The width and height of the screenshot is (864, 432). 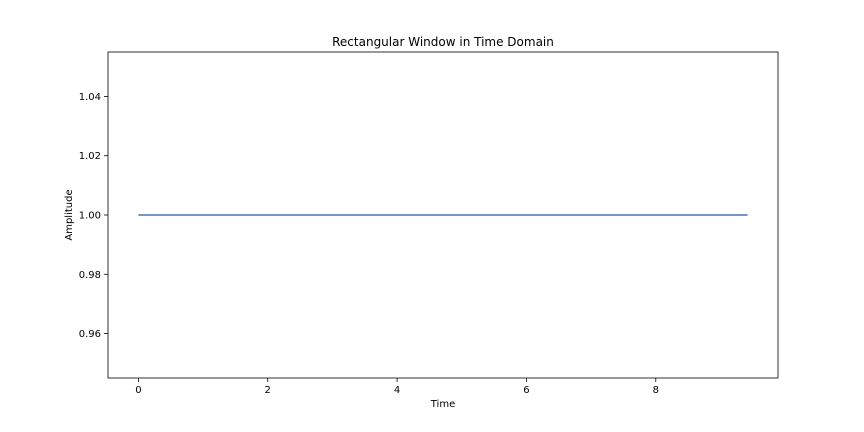 What do you see at coordinates (90, 216) in the screenshot?
I see `y-tick-label: 1.00` at bounding box center [90, 216].